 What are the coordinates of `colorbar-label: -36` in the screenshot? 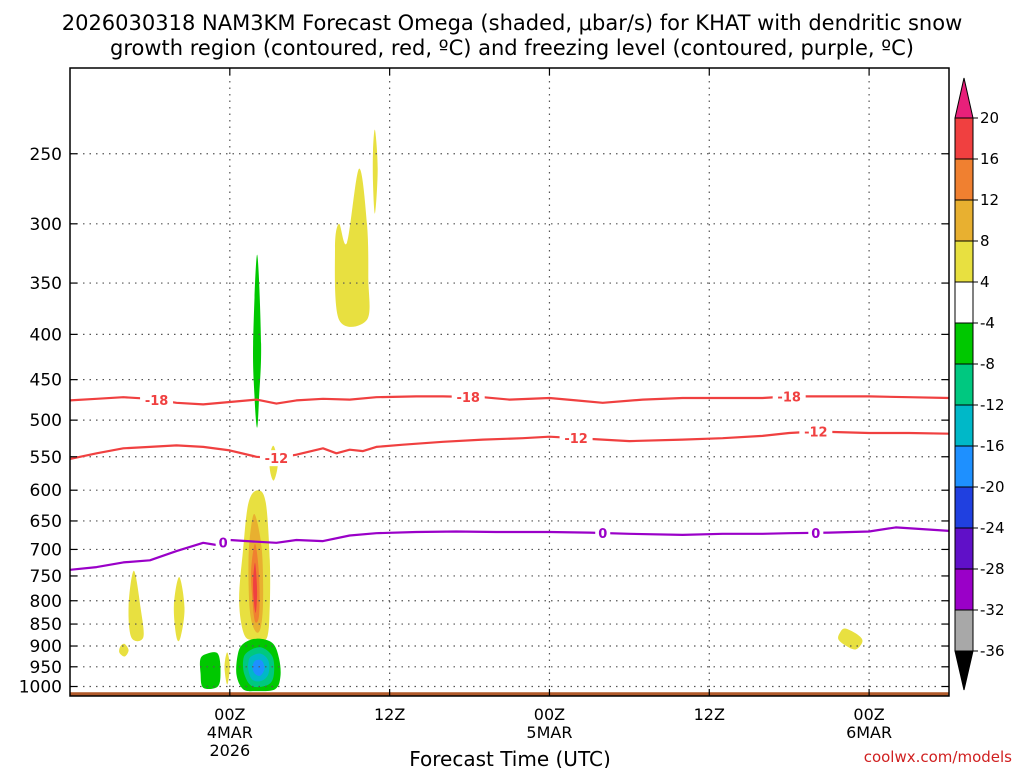 It's located at (992, 651).